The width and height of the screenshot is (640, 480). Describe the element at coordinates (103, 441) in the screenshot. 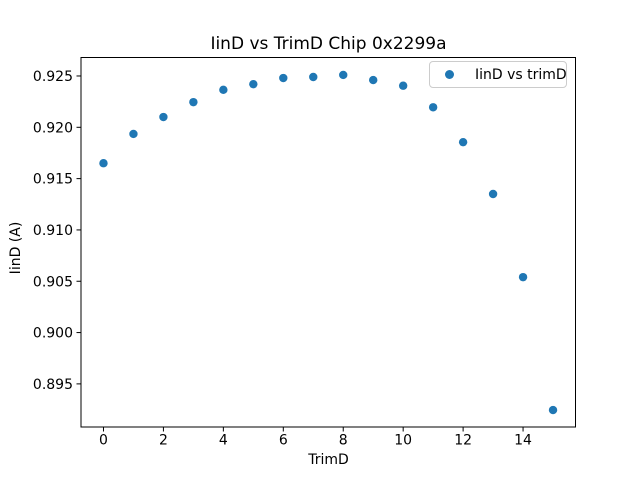

I see `x-tick-label: 0` at that location.